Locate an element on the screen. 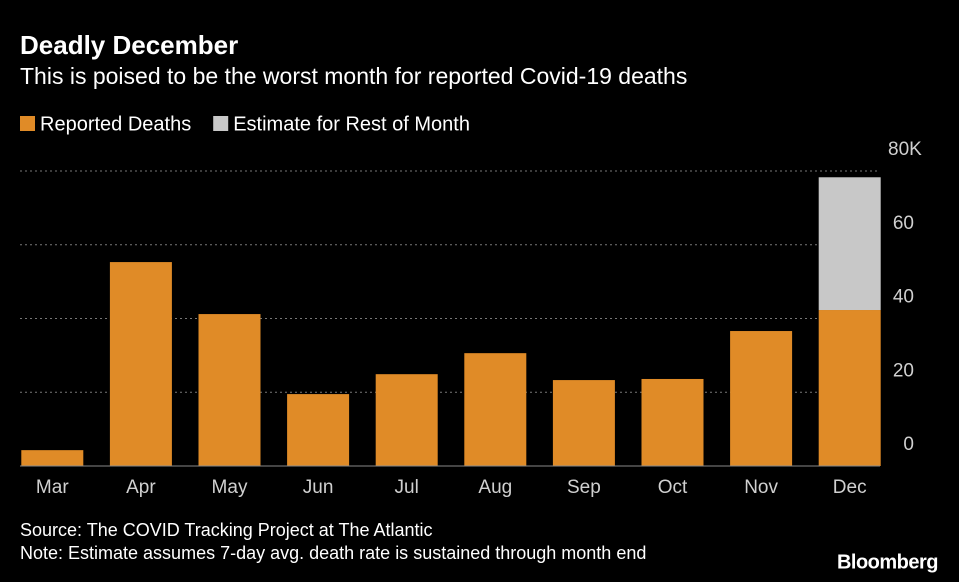 Image resolution: width=959 pixels, height=582 pixels. x-tick-label: Aug is located at coordinates (495, 487).